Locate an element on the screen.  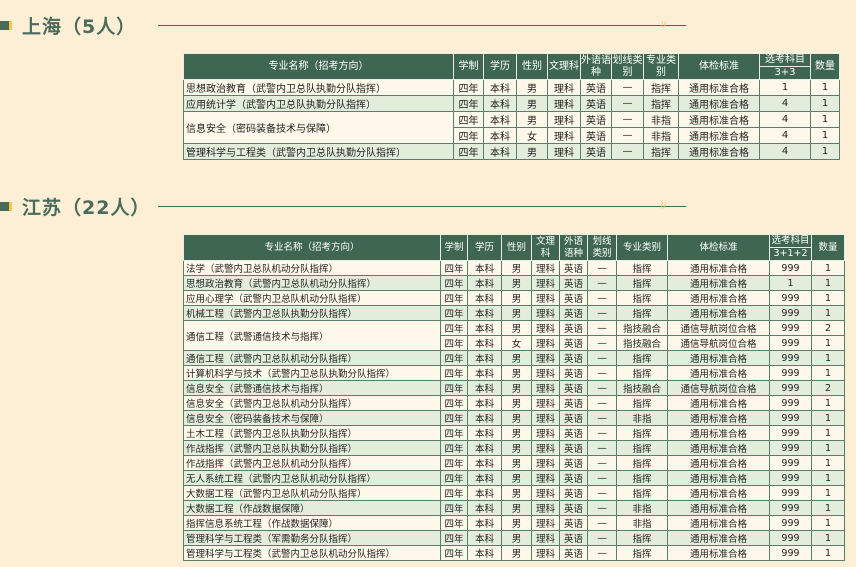
major-name: 思想政治教育（武警内卫总队机动分队指挥） is located at coordinates (312, 283).